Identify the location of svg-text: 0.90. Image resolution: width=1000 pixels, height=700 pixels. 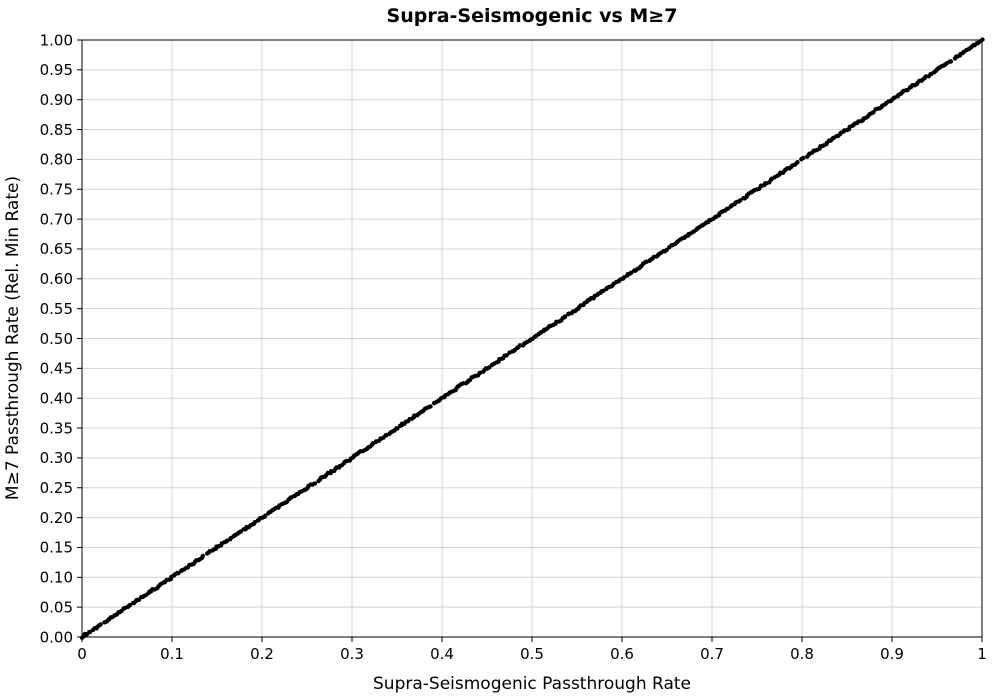
(56, 100).